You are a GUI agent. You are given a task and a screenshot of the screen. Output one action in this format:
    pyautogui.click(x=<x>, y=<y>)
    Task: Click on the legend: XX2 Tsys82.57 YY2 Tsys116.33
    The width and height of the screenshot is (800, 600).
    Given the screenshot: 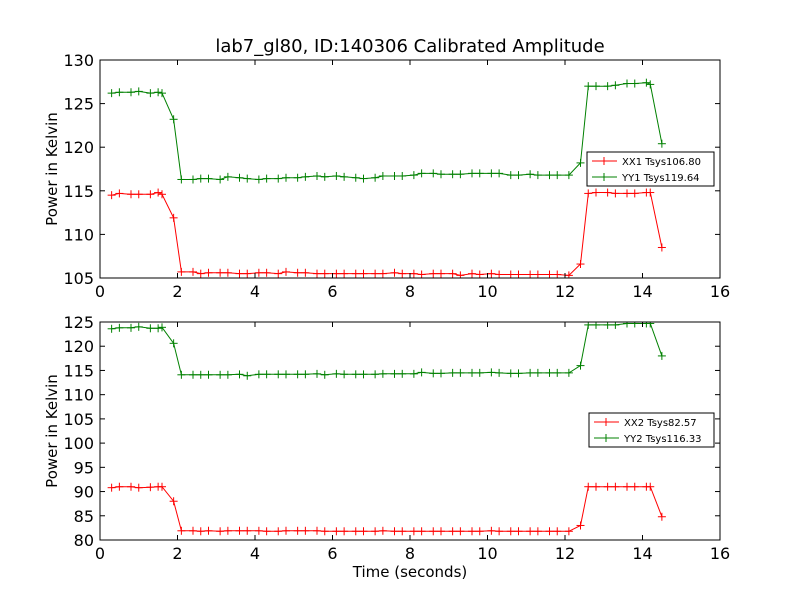 What is the action you would take?
    pyautogui.click(x=651, y=430)
    